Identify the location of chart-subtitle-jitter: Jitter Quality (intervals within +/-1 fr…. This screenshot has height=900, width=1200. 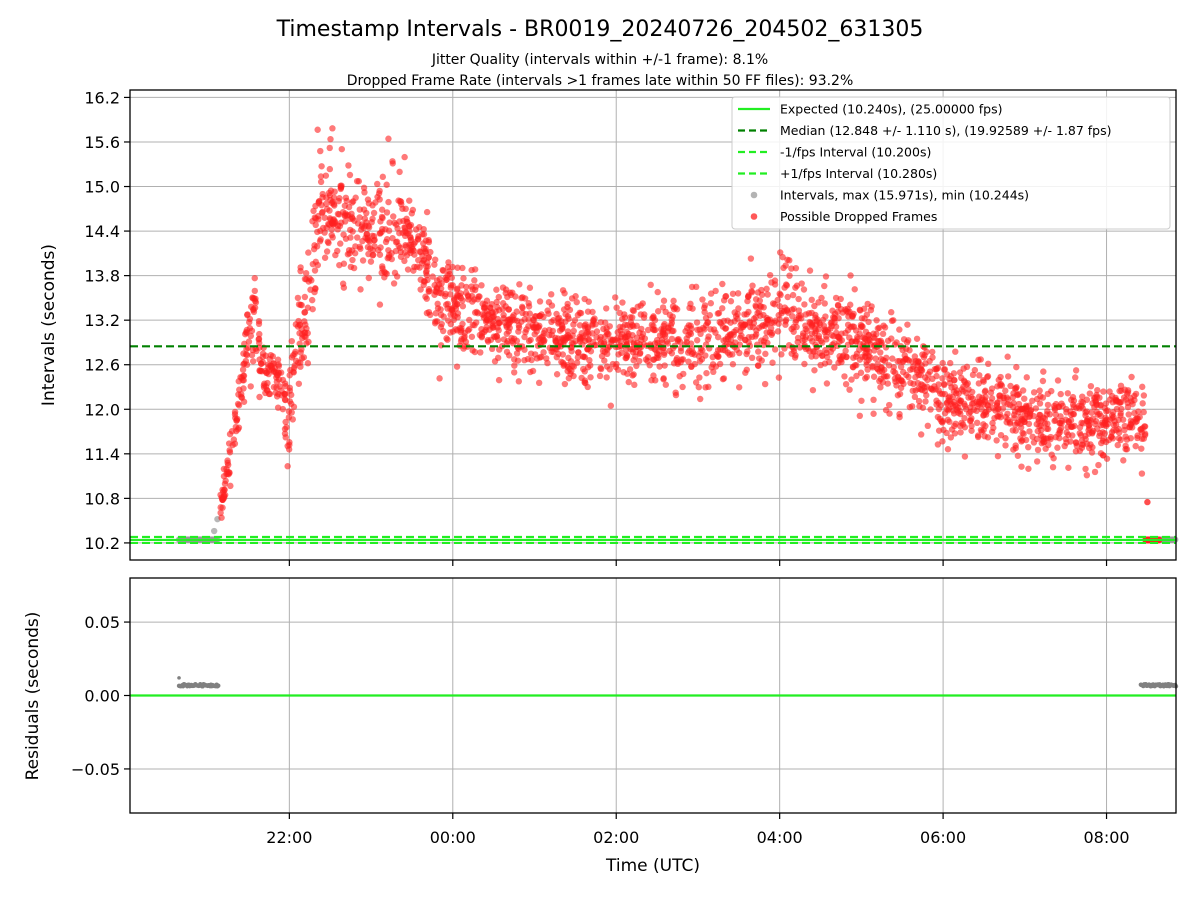
(599, 60).